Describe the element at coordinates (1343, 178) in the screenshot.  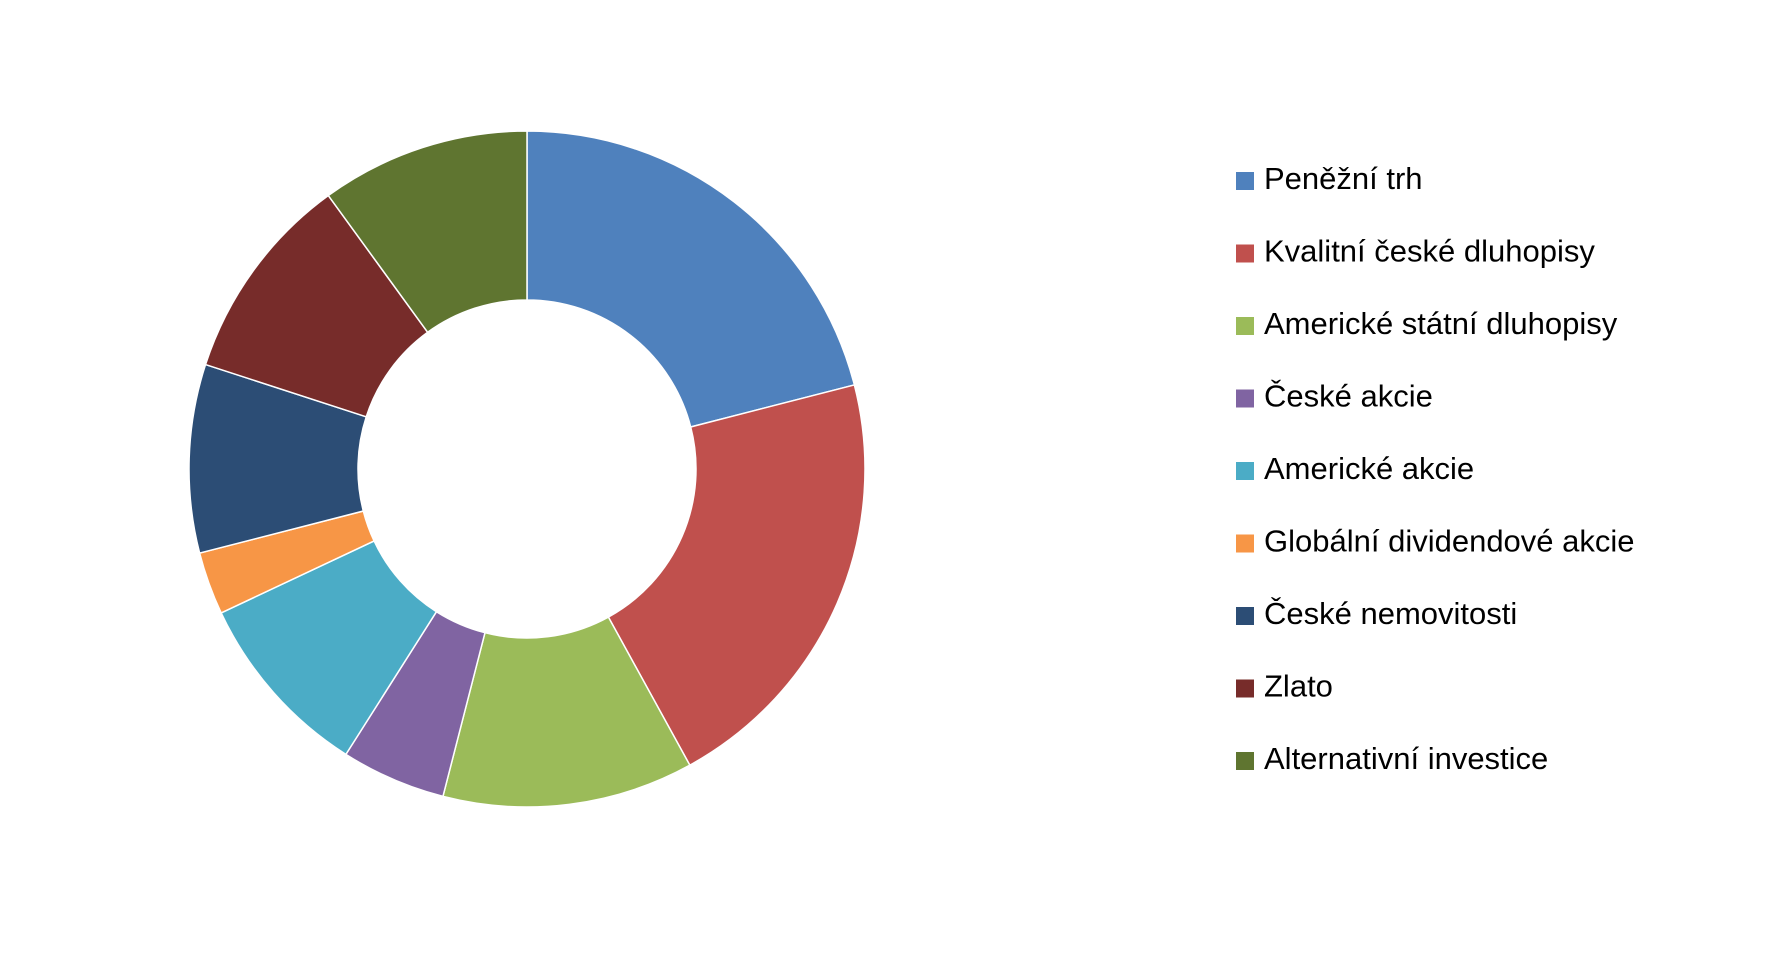
I see `legend-label: Peněžní trh` at that location.